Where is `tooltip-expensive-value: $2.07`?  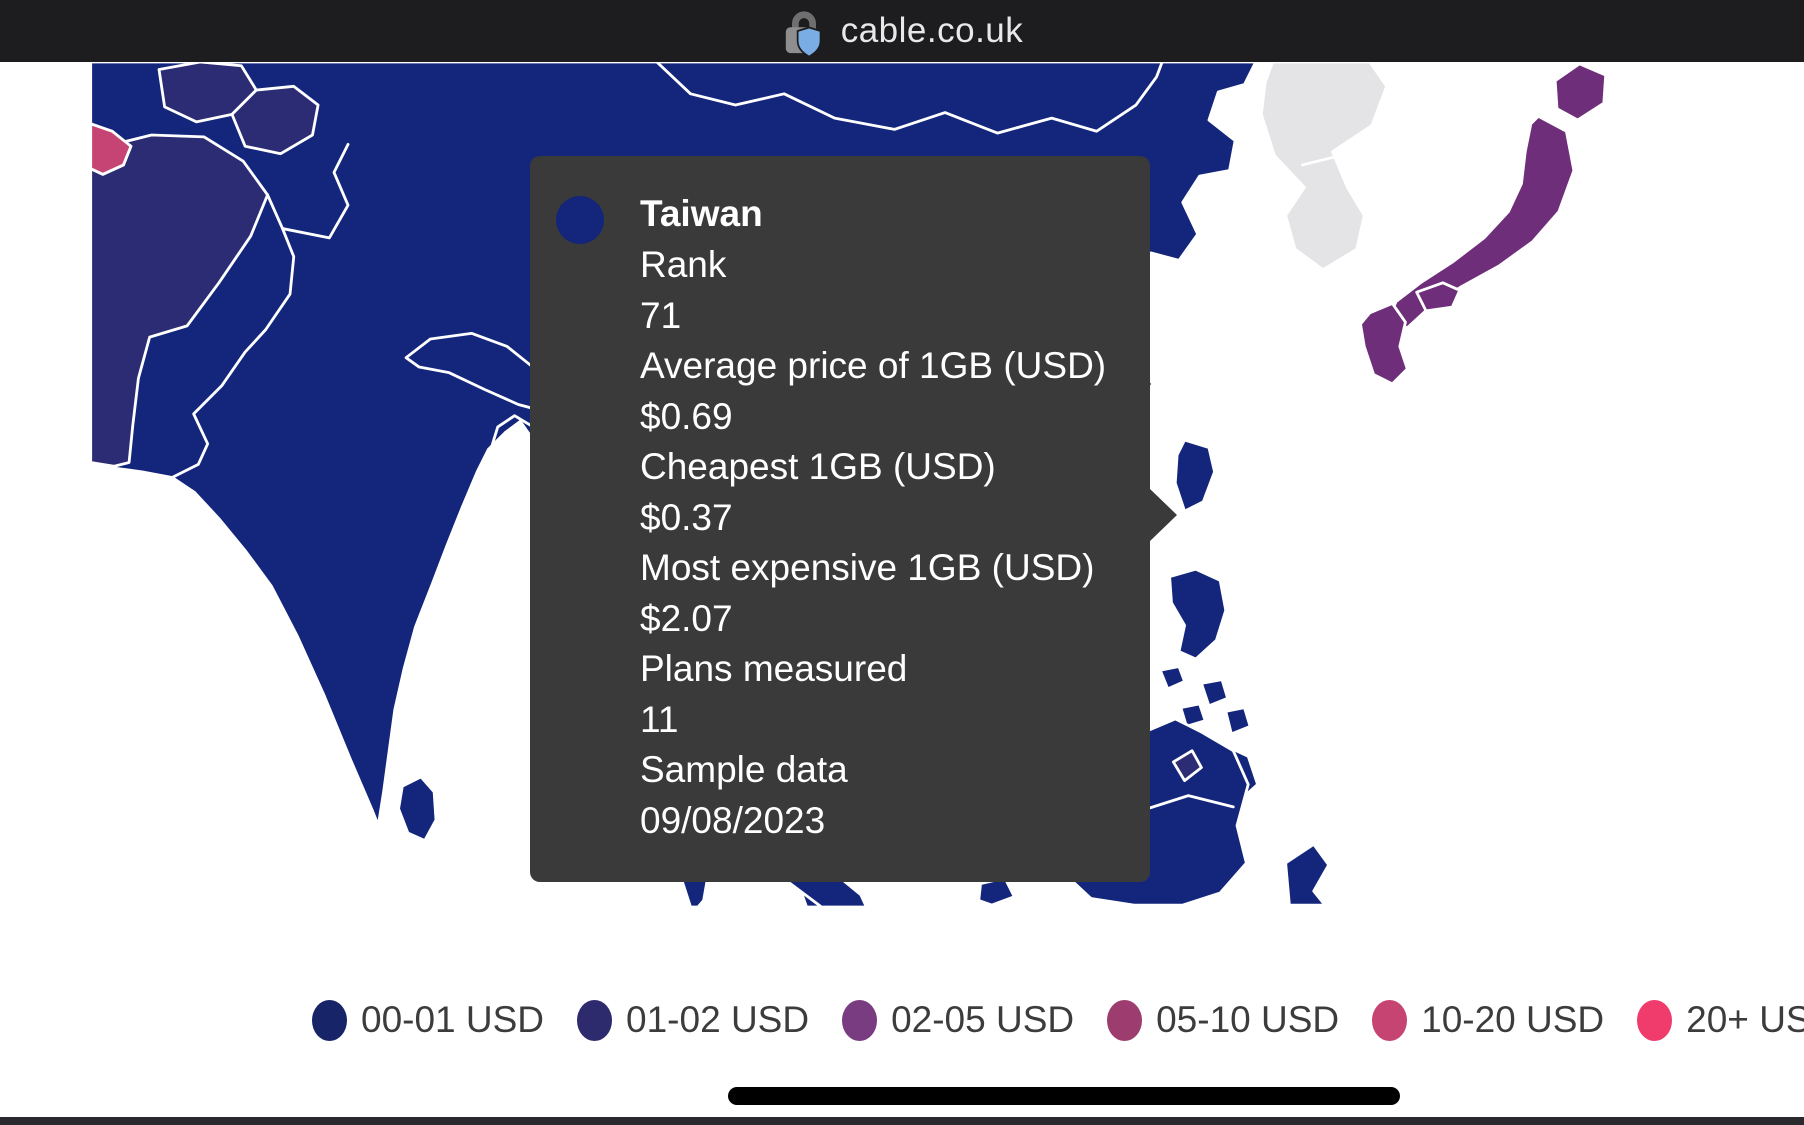
tooltip-expensive-value: $2.07 is located at coordinates (686, 618).